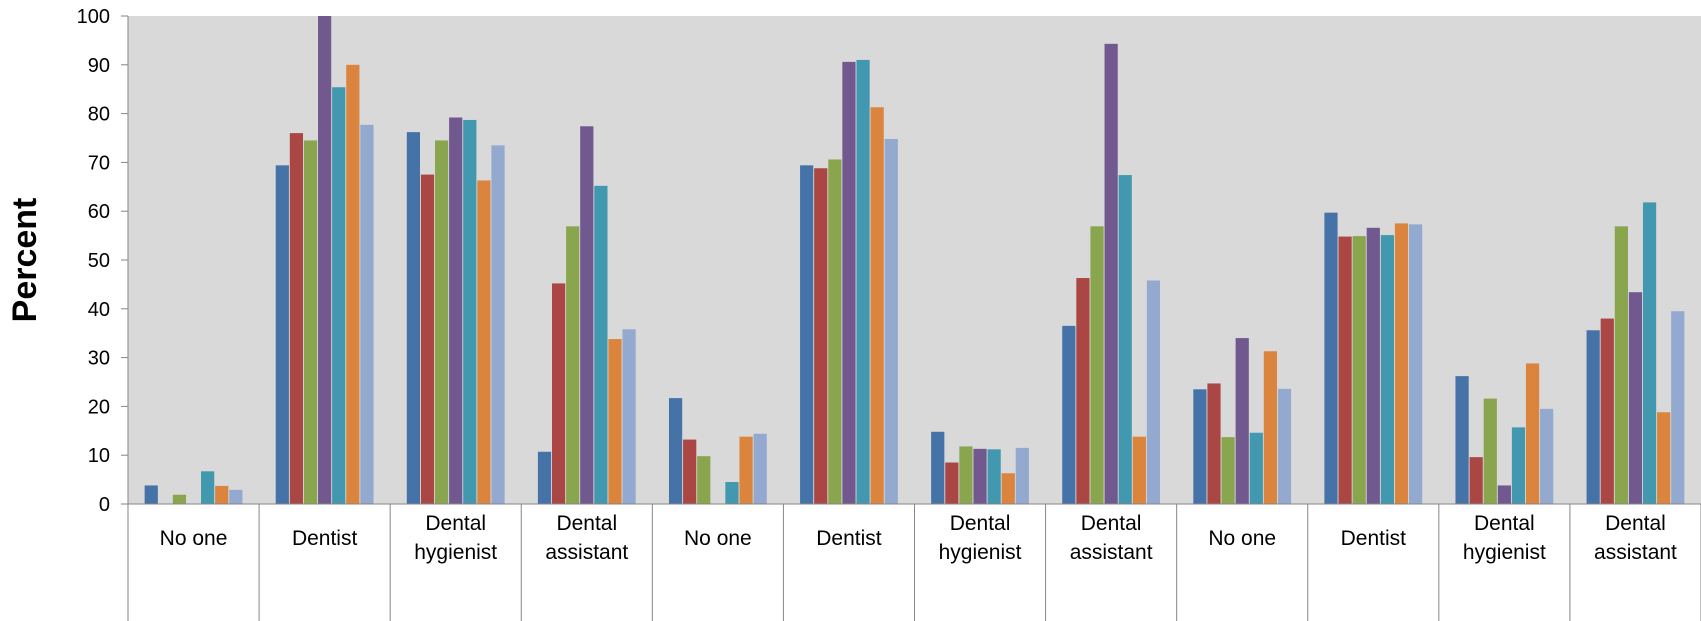 The image size is (1701, 621). I want to click on y-tick-label: 20, so click(99, 407).